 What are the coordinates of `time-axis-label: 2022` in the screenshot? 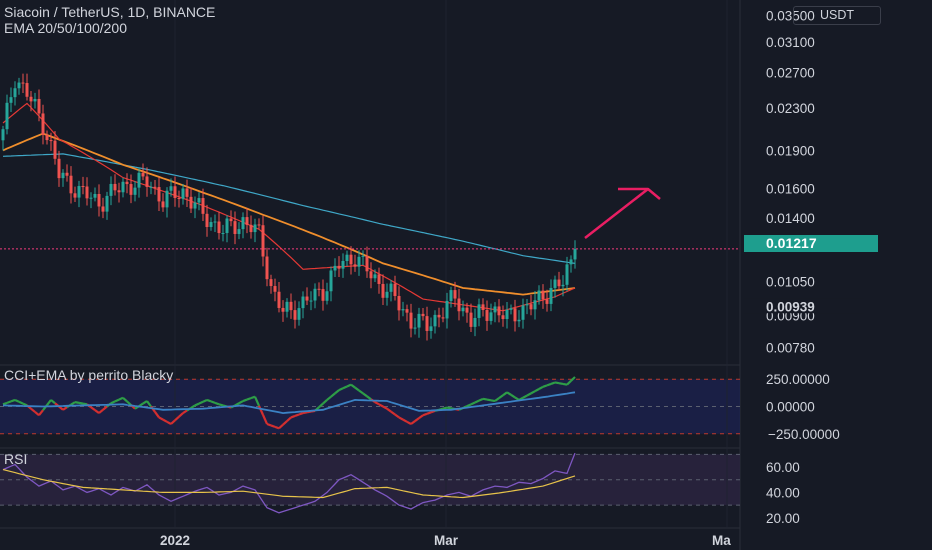 It's located at (175, 540).